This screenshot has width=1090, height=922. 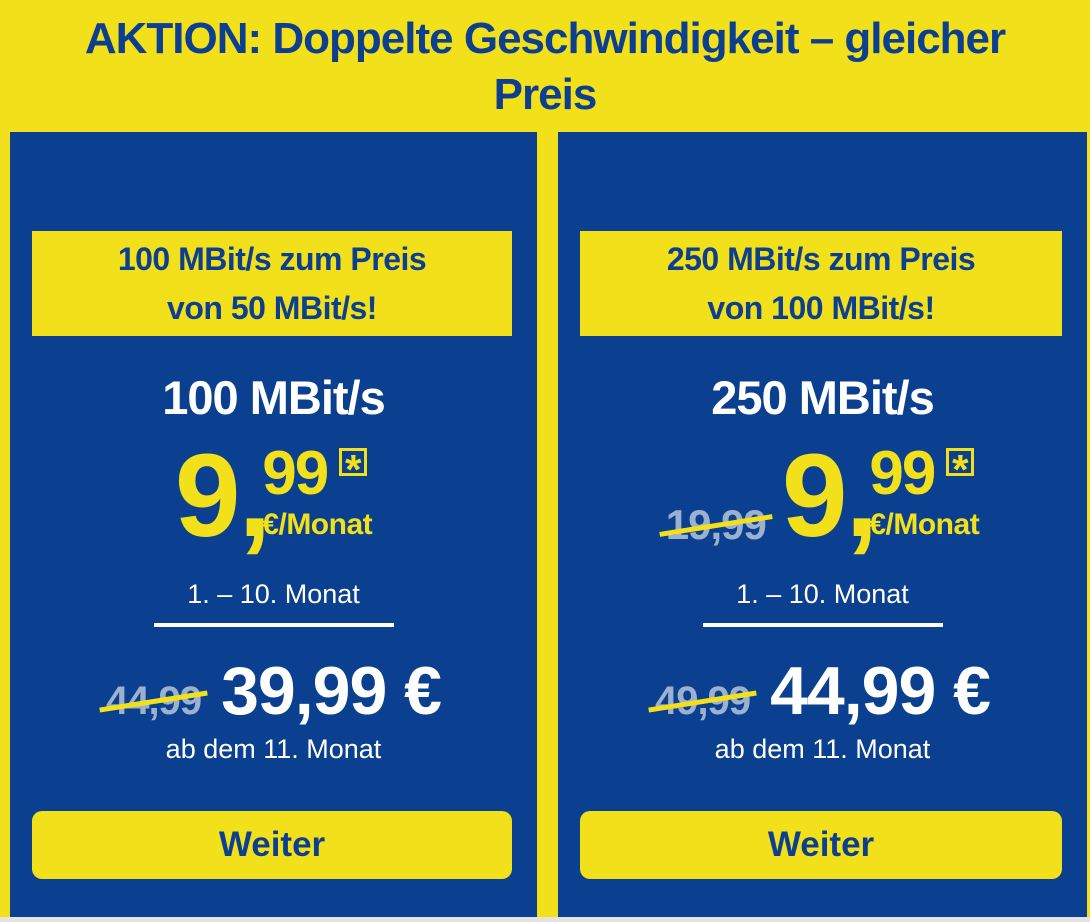 What do you see at coordinates (716, 525) in the screenshot?
I see `promo-old-price: 19,99` at bounding box center [716, 525].